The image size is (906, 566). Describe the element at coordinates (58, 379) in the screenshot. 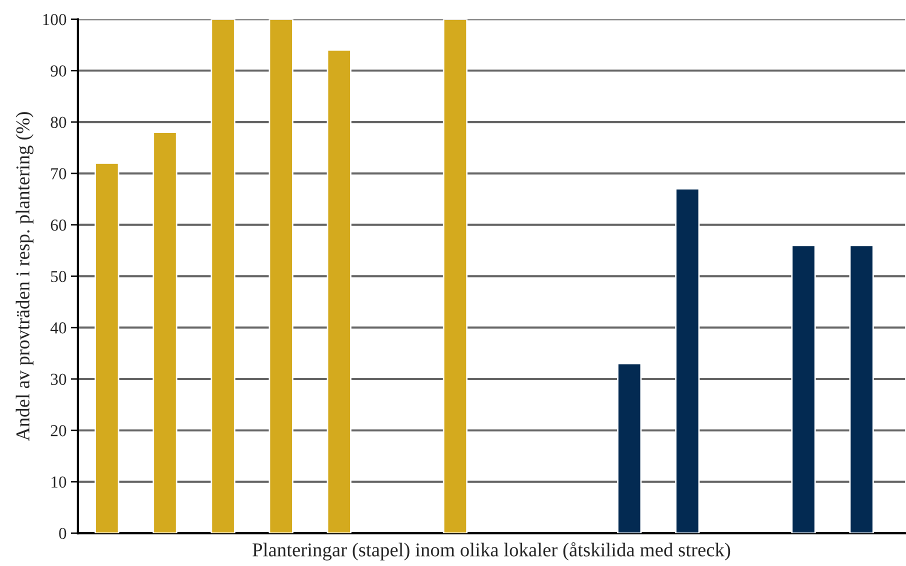

I see `y-tick-label: 30` at that location.